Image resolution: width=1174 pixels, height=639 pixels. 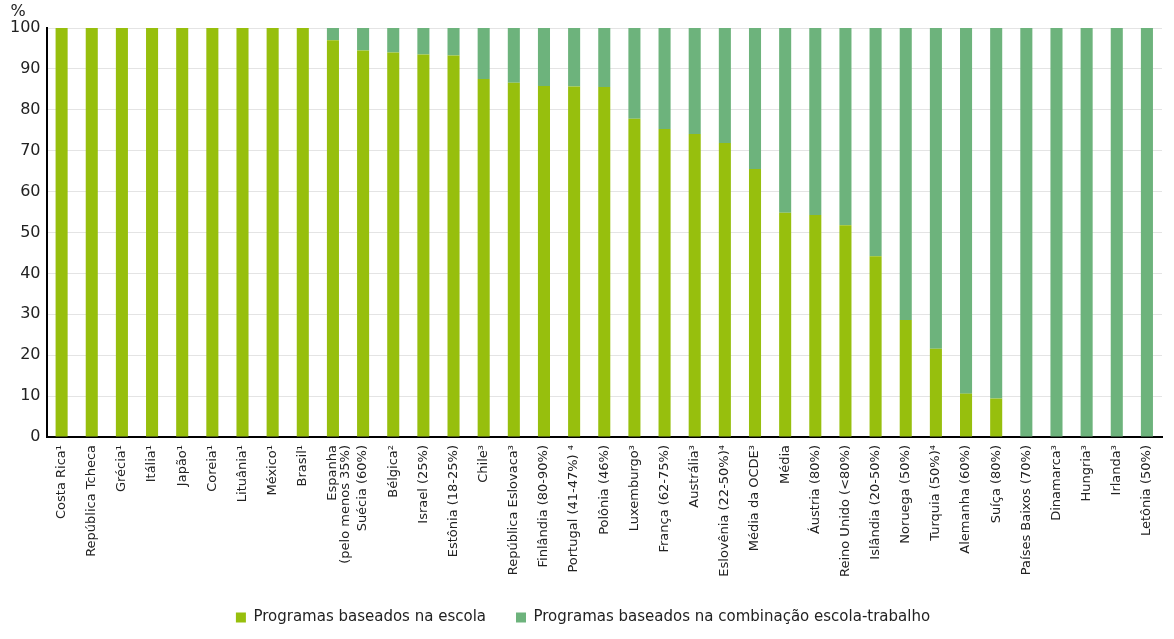 I want to click on x-tick-label: Irlanda³, so click(x=1116, y=470).